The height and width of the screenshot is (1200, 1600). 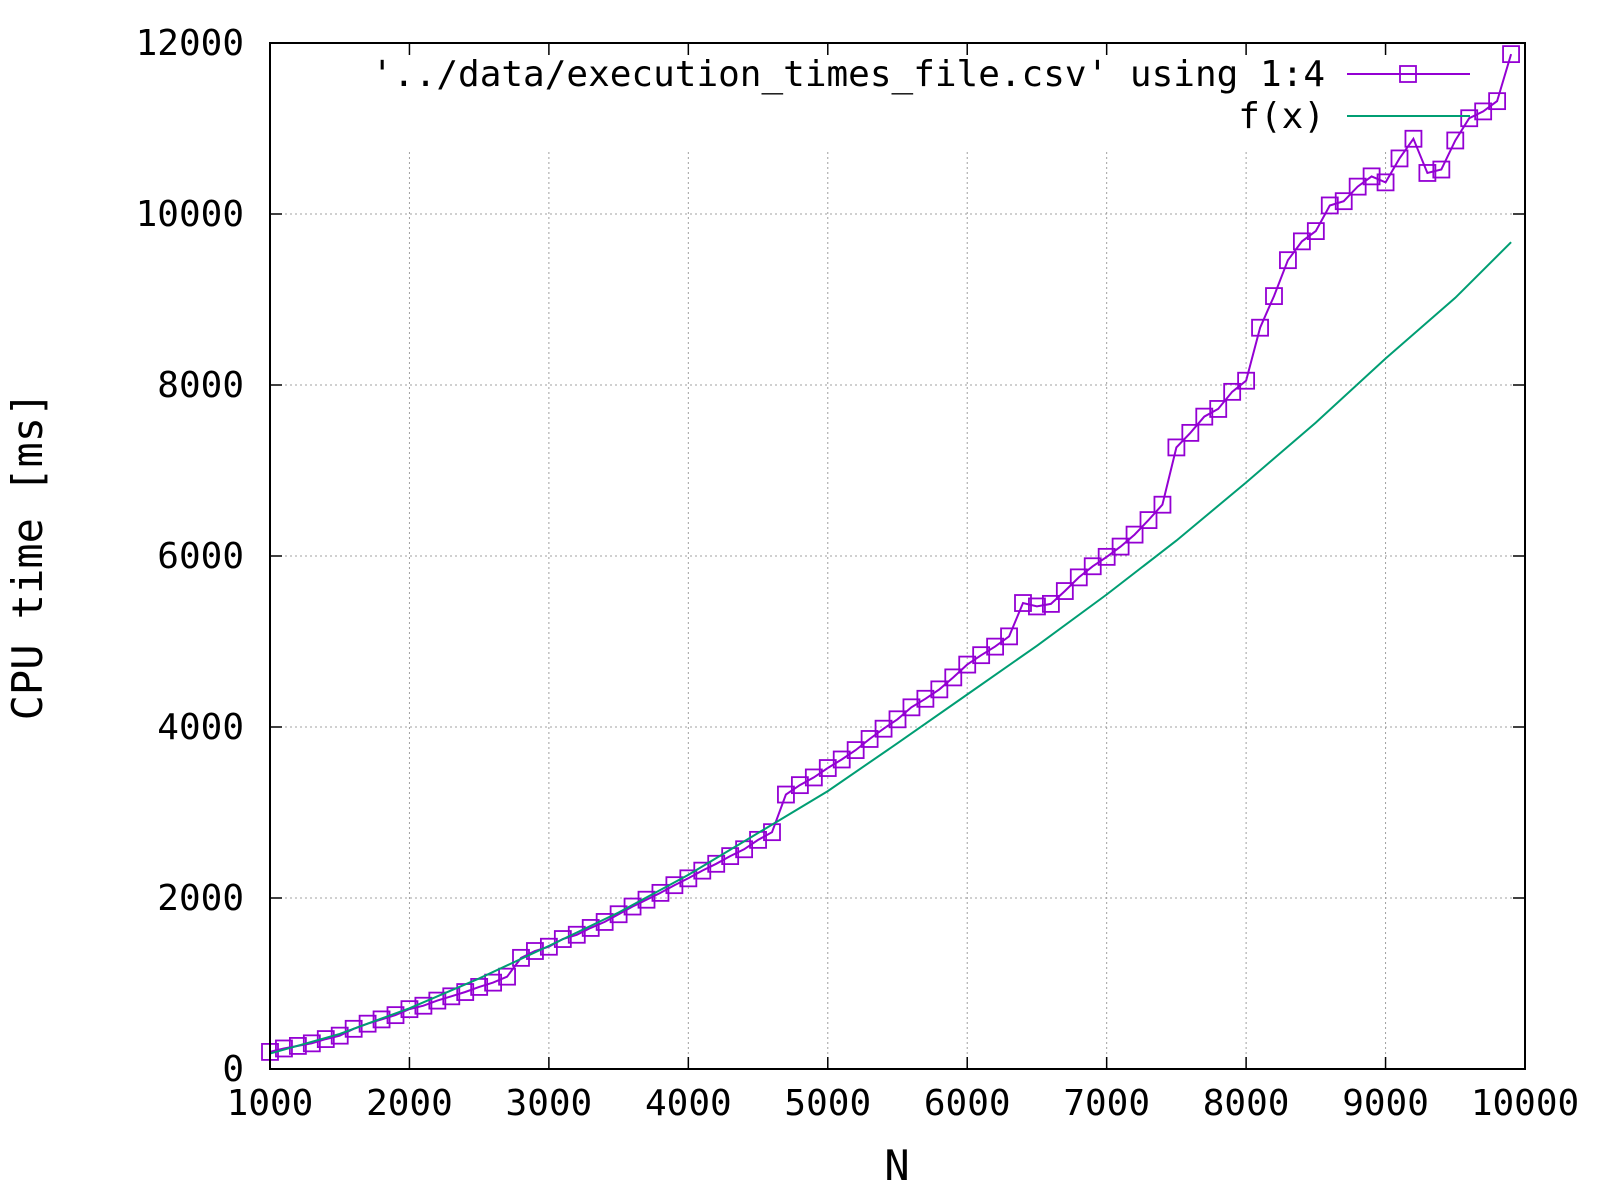 What do you see at coordinates (190, 43) in the screenshot?
I see `y-tick-label: 12000` at bounding box center [190, 43].